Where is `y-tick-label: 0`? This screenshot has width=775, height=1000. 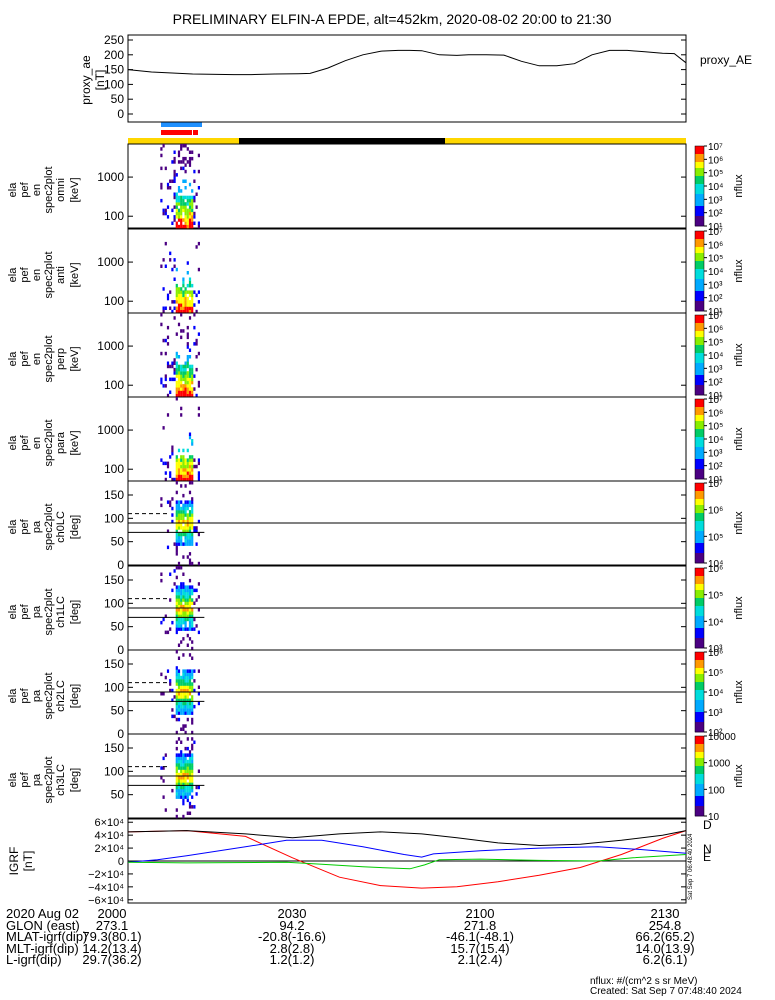 y-tick-label: 0 is located at coordinates (120, 565).